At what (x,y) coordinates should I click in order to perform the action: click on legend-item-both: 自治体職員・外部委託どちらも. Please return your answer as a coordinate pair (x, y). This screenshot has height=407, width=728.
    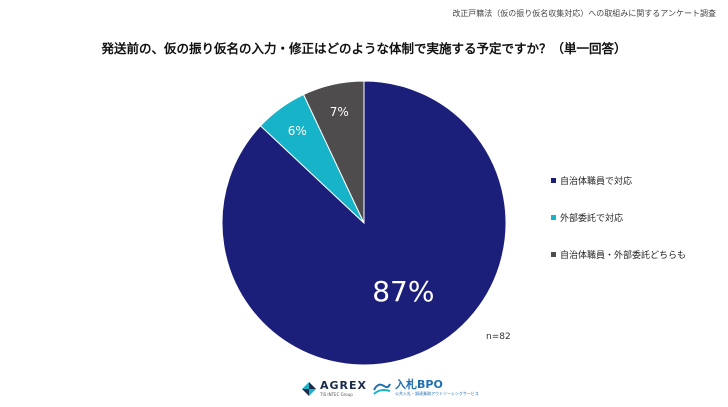
    Looking at the image, I should click on (619, 254).